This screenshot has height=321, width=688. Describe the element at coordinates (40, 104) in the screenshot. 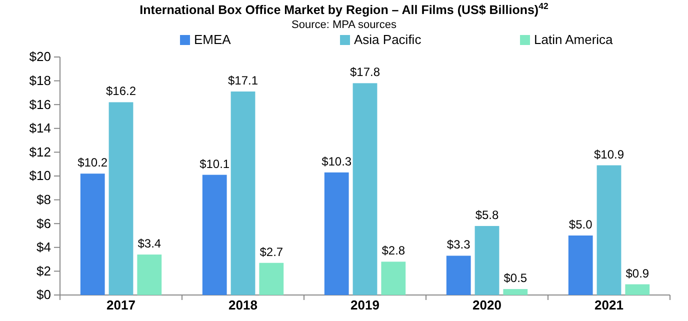

I see `y-tick-label: $16` at that location.